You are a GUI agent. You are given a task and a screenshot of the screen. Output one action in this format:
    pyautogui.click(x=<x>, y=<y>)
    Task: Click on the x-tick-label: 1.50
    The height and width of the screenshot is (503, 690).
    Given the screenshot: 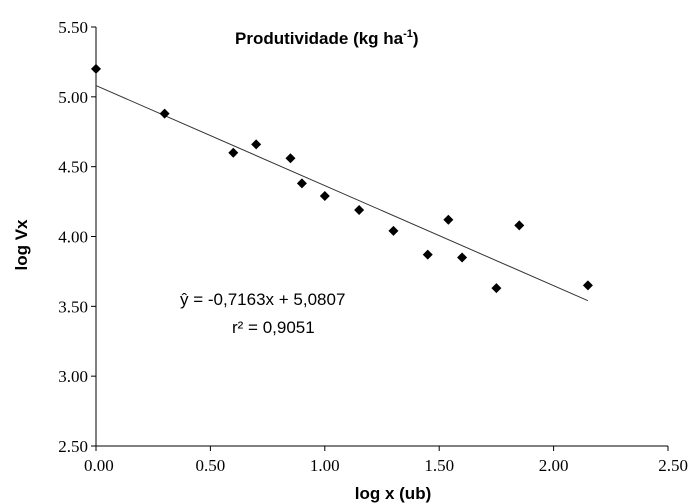 What is the action you would take?
    pyautogui.click(x=439, y=465)
    